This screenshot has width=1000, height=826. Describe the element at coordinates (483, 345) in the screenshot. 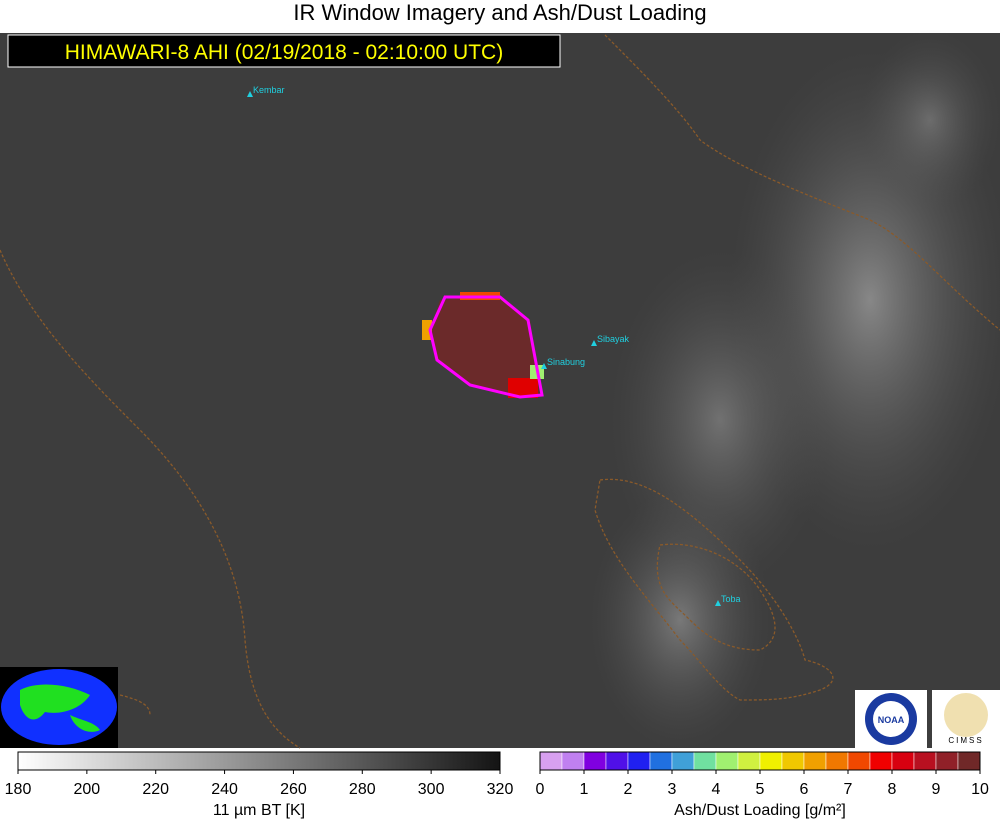

I see `ash-plume` at that location.